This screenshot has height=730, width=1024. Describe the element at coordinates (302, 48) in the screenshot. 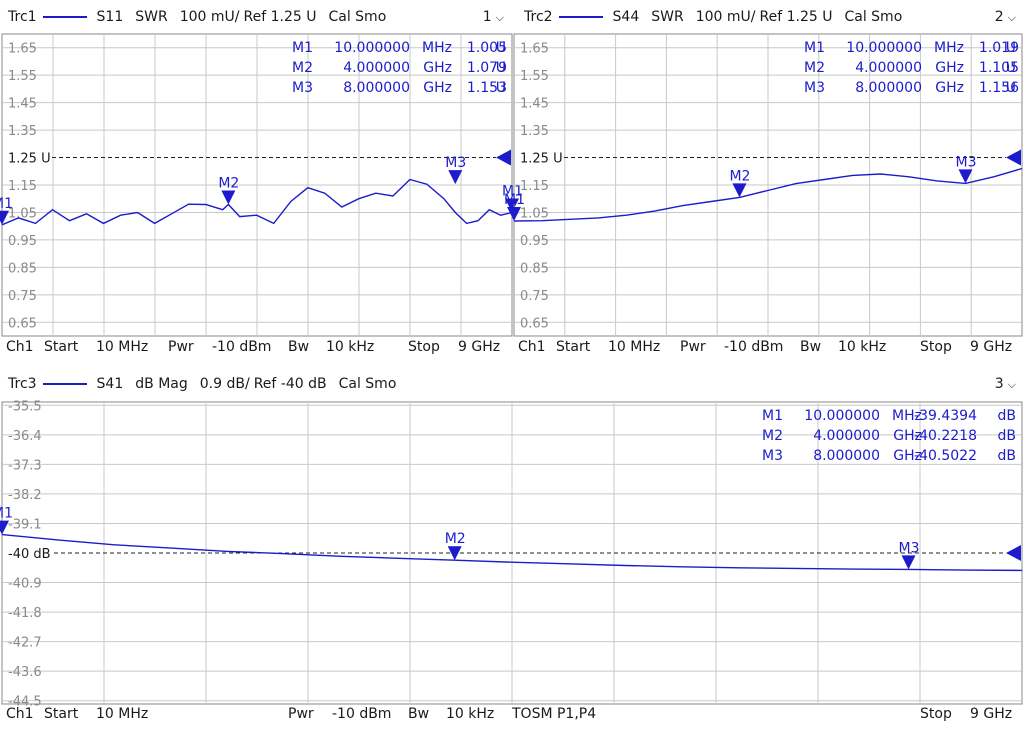

I see `marker-readout-cell: M1` at that location.